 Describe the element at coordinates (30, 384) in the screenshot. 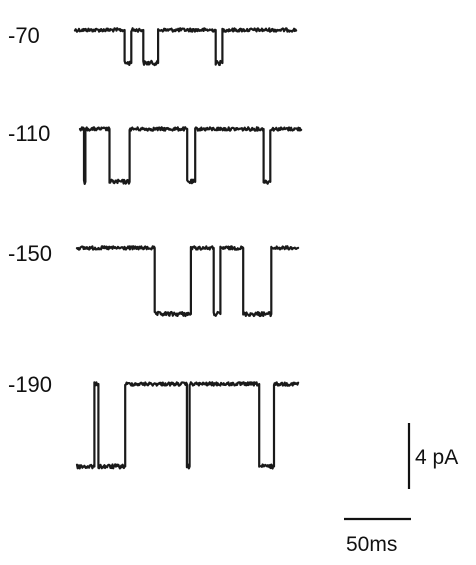

I see `trace-label-4: -190` at that location.